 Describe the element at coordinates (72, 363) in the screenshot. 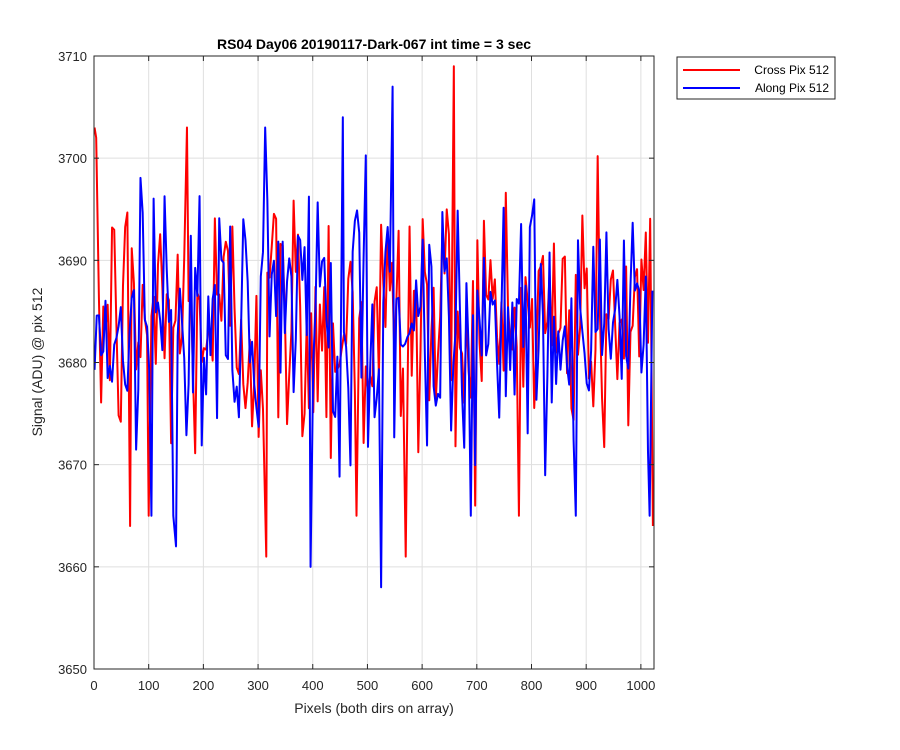

I see `y-tick-label: 3680` at that location.